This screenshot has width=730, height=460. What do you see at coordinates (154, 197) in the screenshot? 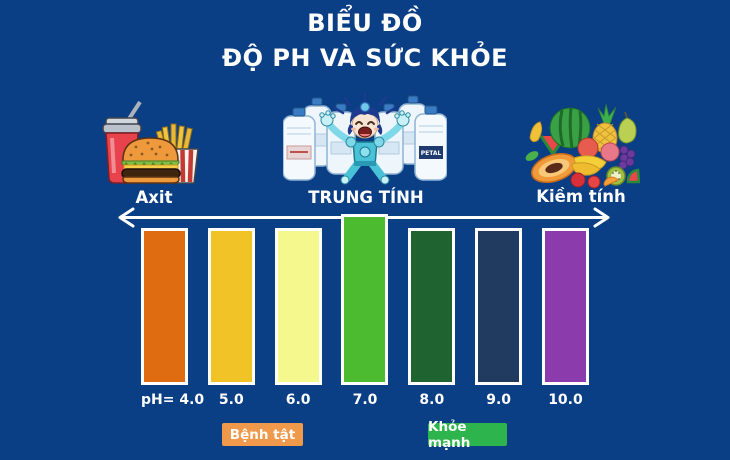
I see `acid-zone-label: Axit` at bounding box center [154, 197].